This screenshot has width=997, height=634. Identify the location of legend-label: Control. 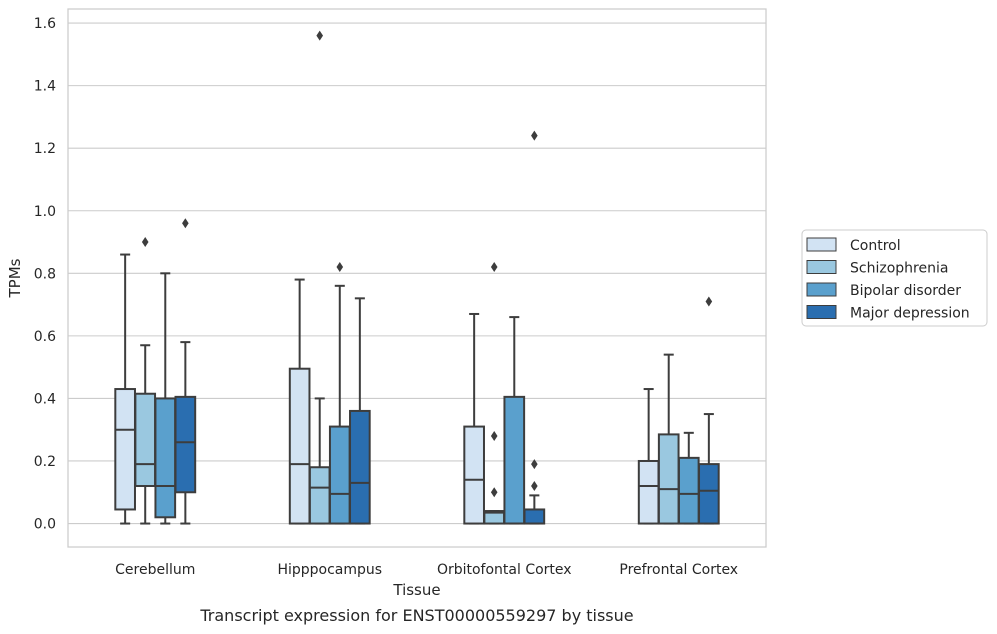
(875, 246).